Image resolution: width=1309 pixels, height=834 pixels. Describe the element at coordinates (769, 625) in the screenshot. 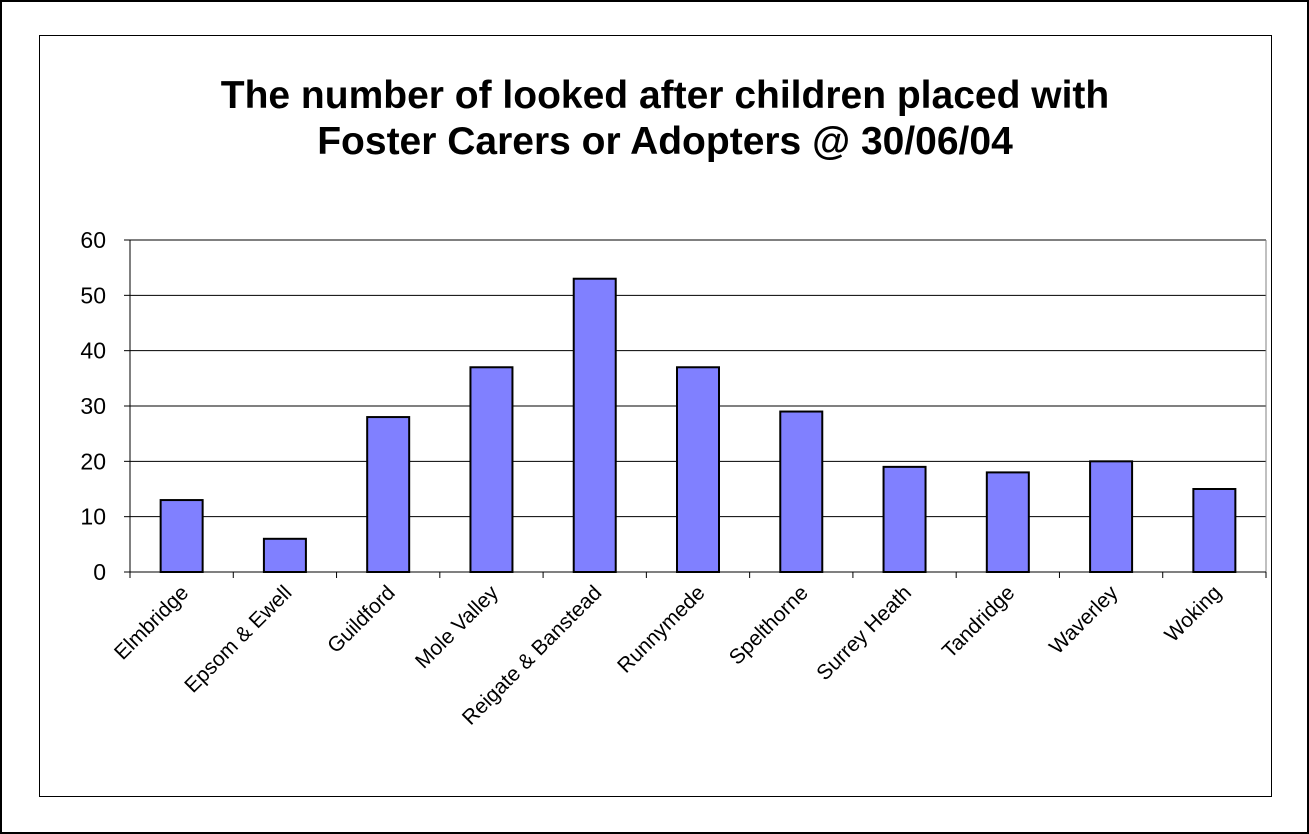

I see `x-tick-label-spelthorne: Spelthorne` at that location.